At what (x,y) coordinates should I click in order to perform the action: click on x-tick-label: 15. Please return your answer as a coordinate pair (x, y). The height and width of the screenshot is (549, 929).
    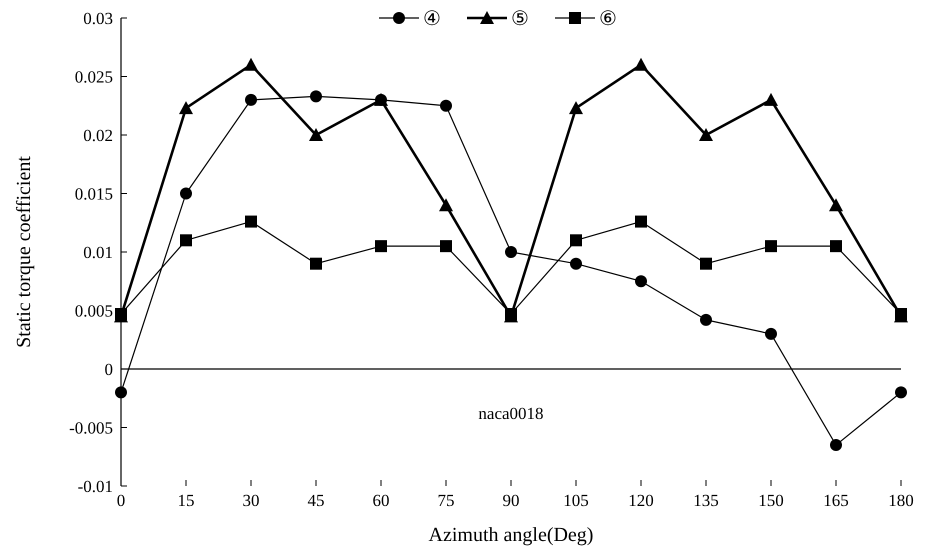
    Looking at the image, I should click on (186, 500).